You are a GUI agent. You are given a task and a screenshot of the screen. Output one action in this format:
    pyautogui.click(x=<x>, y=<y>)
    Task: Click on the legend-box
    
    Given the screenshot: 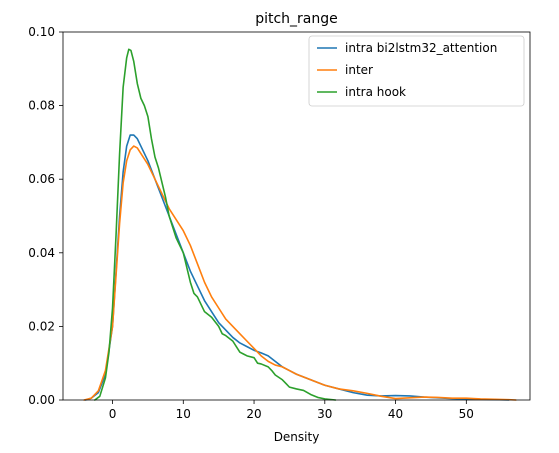 What is the action you would take?
    pyautogui.click(x=416, y=71)
    